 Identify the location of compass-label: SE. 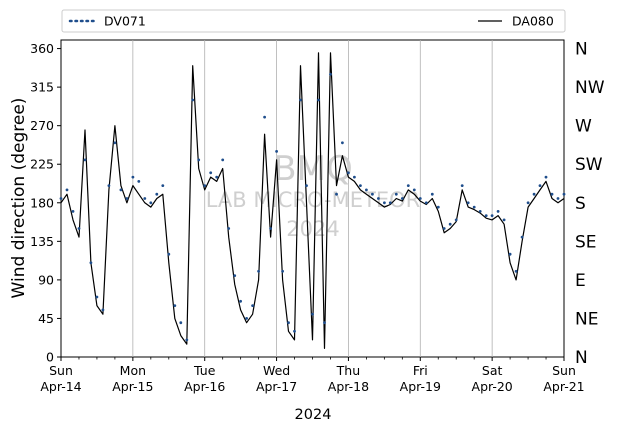
(586, 242).